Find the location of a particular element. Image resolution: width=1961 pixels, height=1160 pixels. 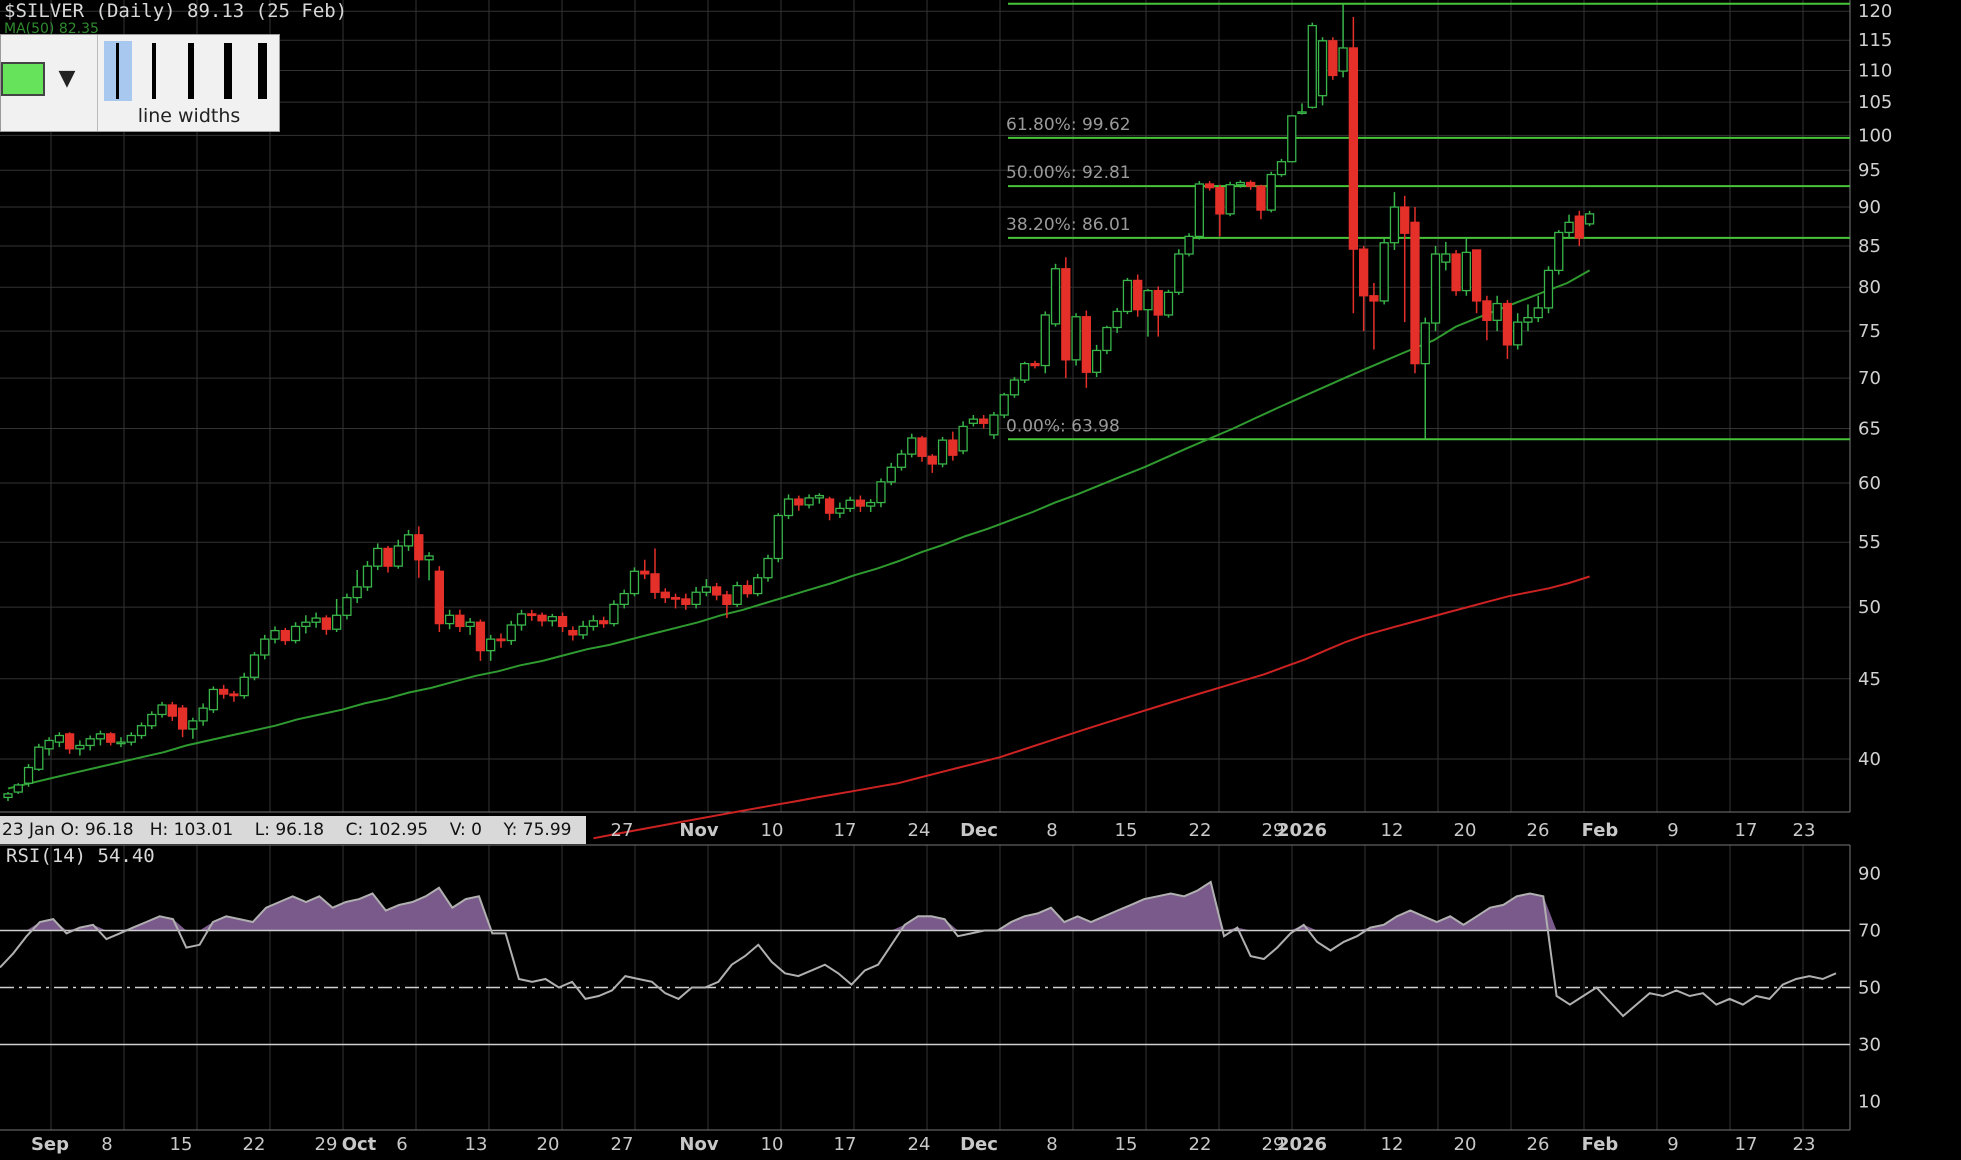

fib-level-label: 100.00%: 121.34 is located at coordinates (1079, 0).